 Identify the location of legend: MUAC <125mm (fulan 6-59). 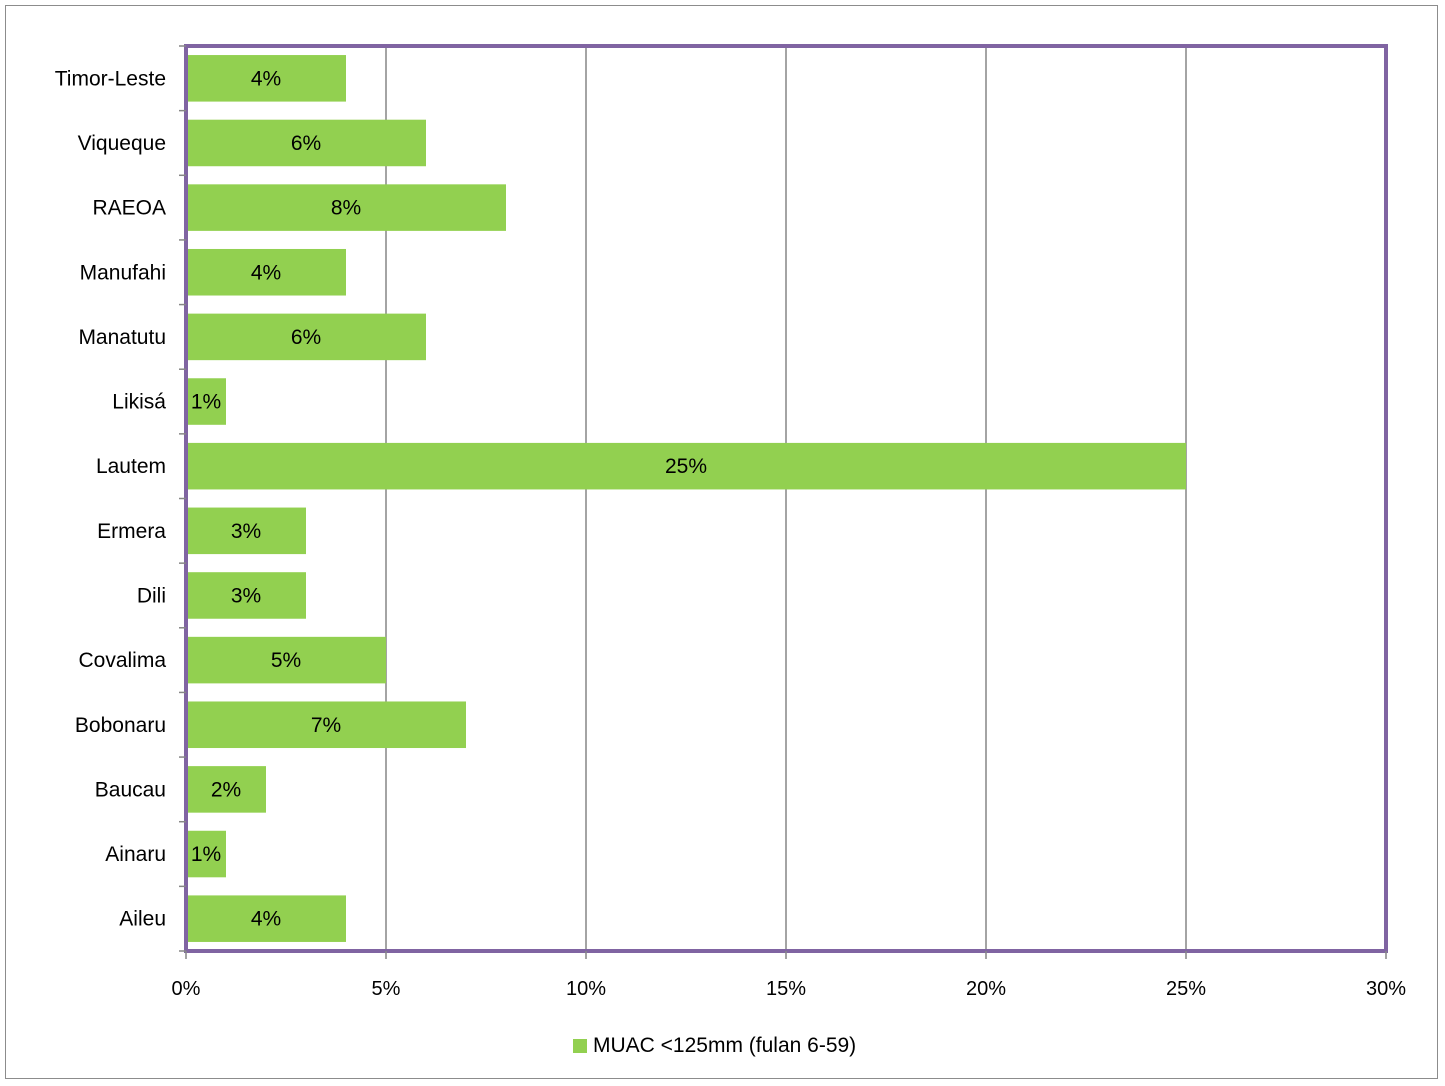
(714, 1046).